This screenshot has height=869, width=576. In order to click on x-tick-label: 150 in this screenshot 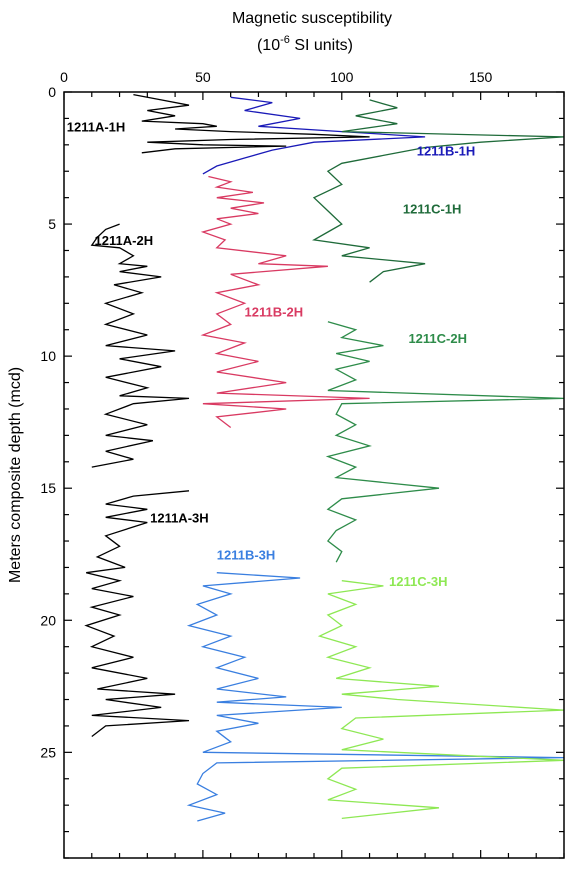, I will do `click(481, 77)`.